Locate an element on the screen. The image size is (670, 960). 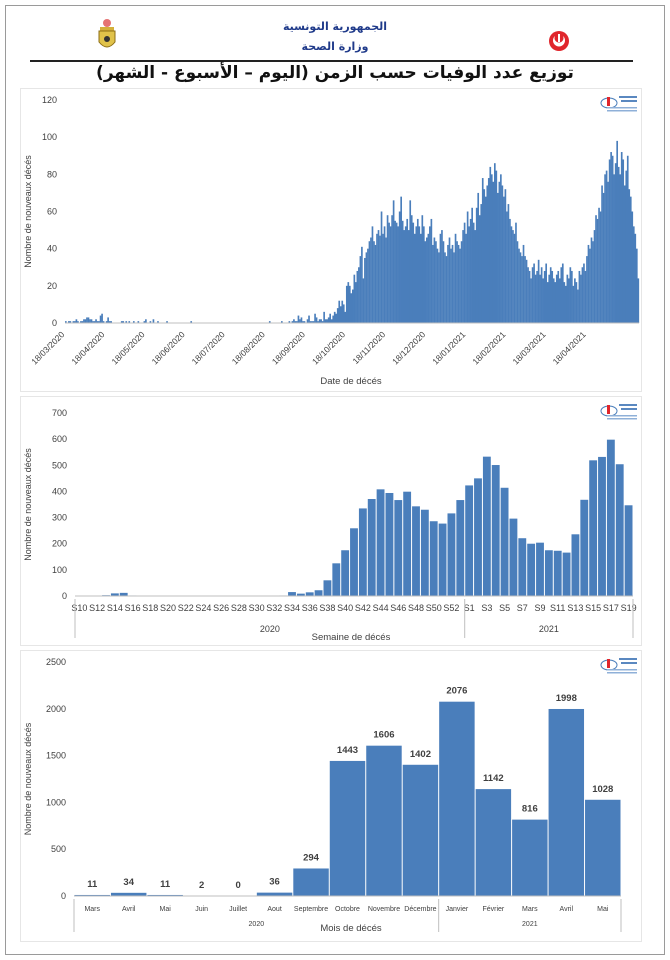
x-tick-label: S10 is located at coordinates (79, 608).